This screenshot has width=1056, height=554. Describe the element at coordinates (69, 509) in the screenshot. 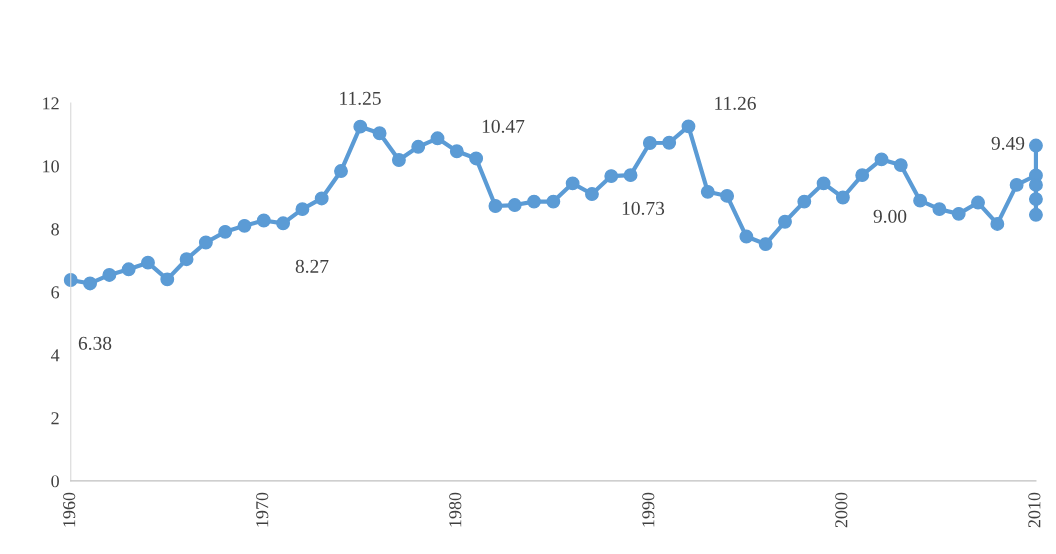

I see `x-tick-label: 1960` at that location.